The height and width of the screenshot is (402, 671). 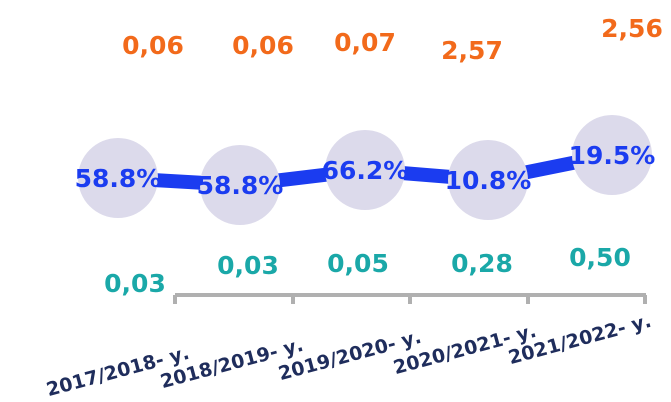 What do you see at coordinates (632, 28) in the screenshot?
I see `value-label: 2,56` at bounding box center [632, 28].